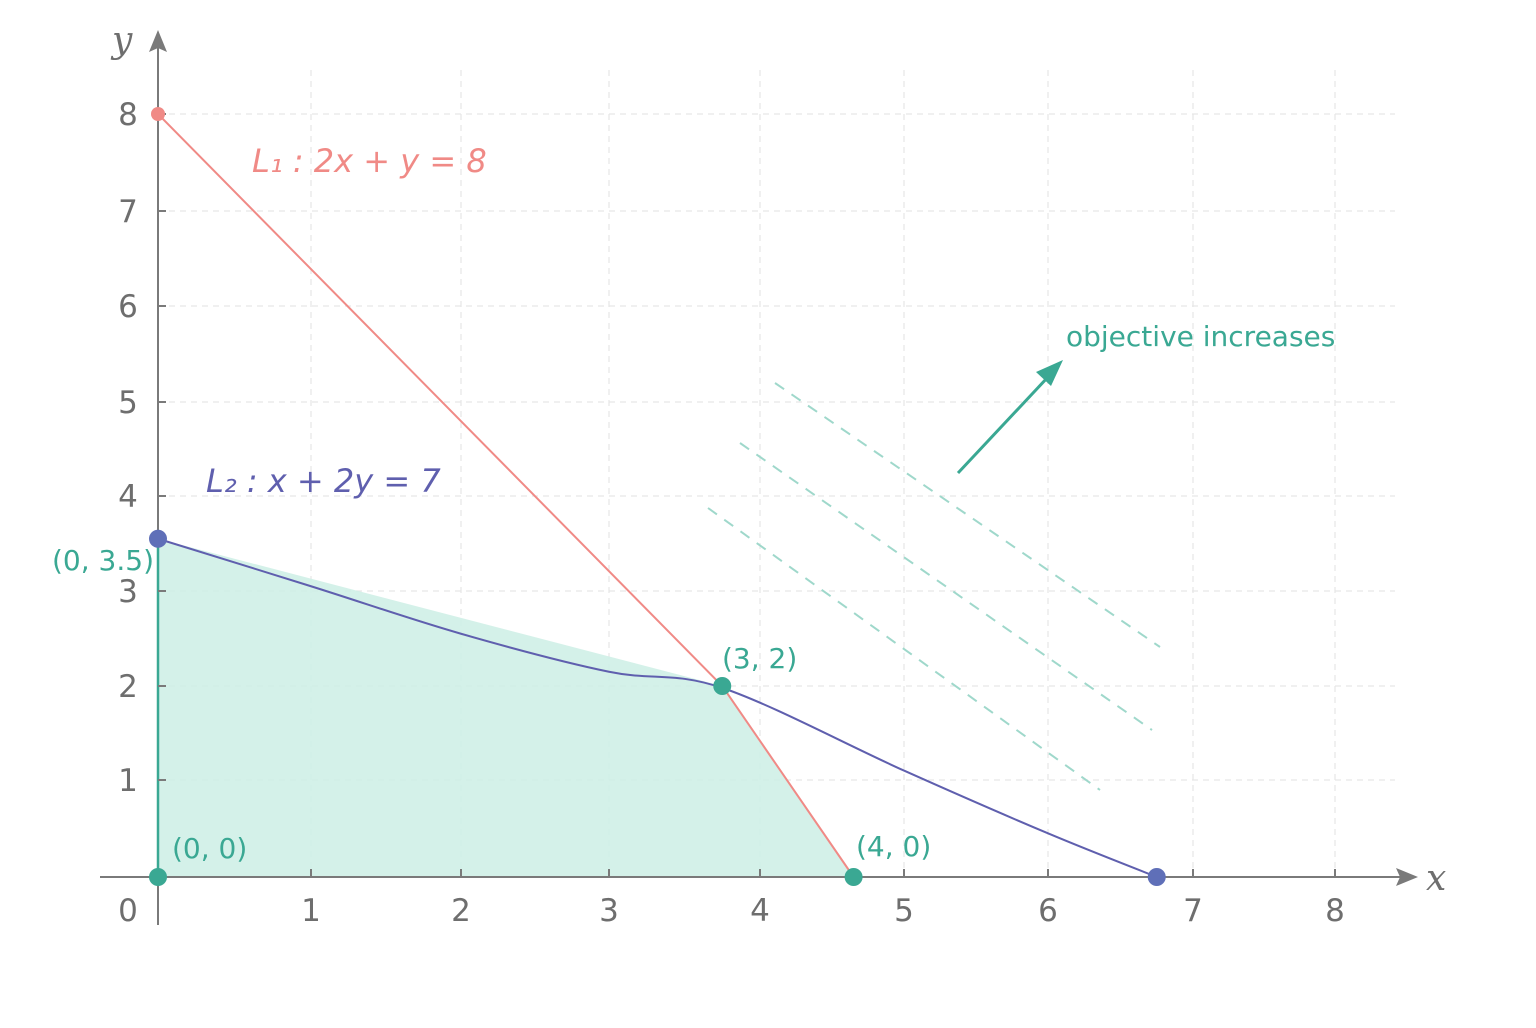 This screenshot has width=1536, height=1028. Describe the element at coordinates (128, 497) in the screenshot. I see `y-tick-label-4: 4` at that location.